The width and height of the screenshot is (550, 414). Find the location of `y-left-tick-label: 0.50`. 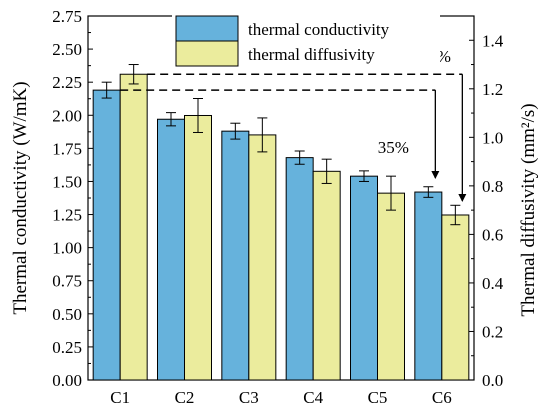

y-left-tick-label: 0.50 is located at coordinates (67, 314).